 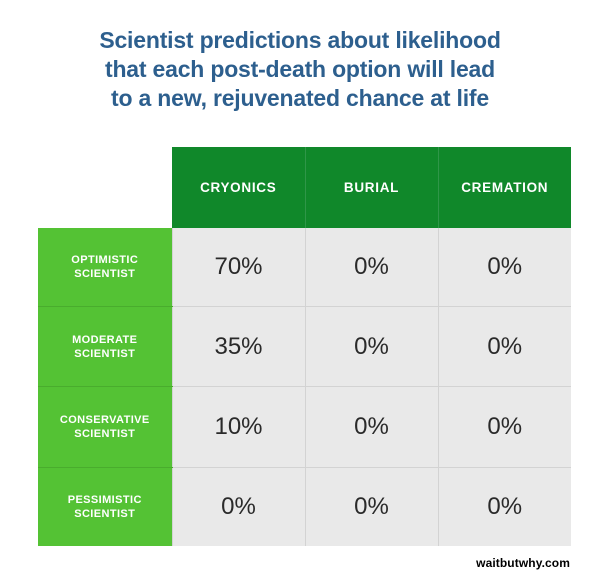 I want to click on row-header-conservative-scientist: CONSERVATIVE SCIENTIST, so click(x=105, y=427).